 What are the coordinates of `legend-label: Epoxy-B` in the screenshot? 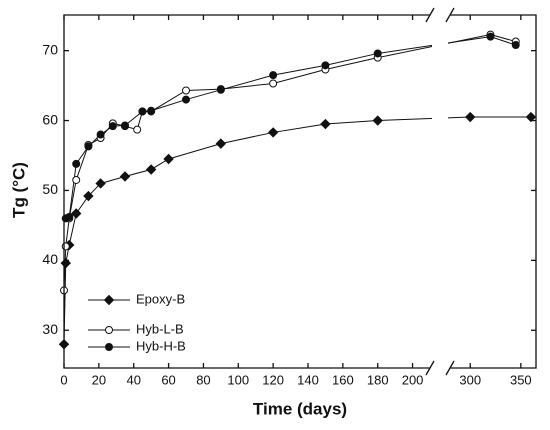 It's located at (160, 298).